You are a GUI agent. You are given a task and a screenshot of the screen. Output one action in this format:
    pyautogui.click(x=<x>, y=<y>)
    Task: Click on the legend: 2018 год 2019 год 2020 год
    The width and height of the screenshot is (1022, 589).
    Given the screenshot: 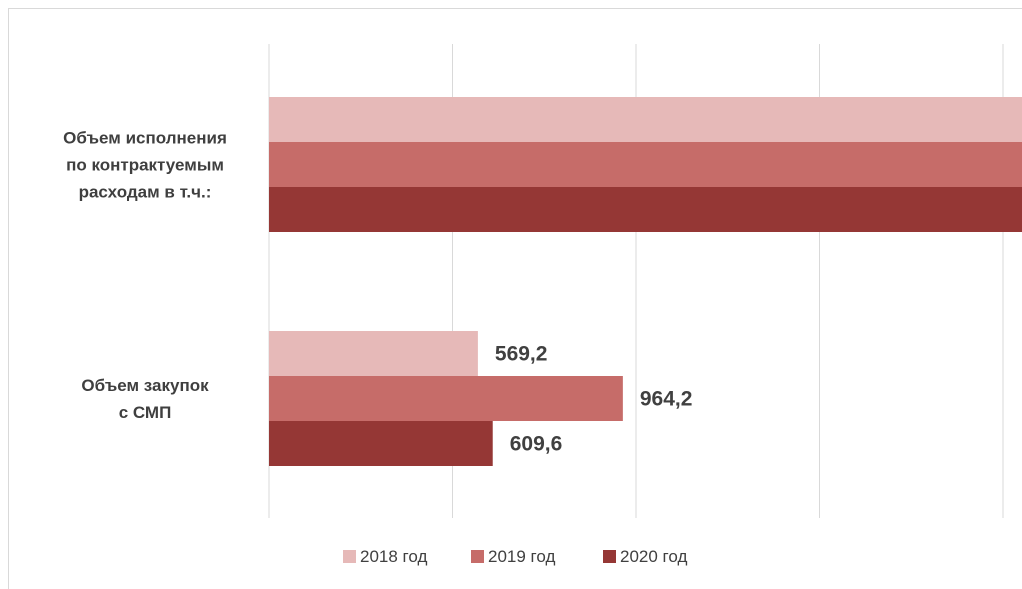 What is the action you would take?
    pyautogui.click(x=515, y=556)
    